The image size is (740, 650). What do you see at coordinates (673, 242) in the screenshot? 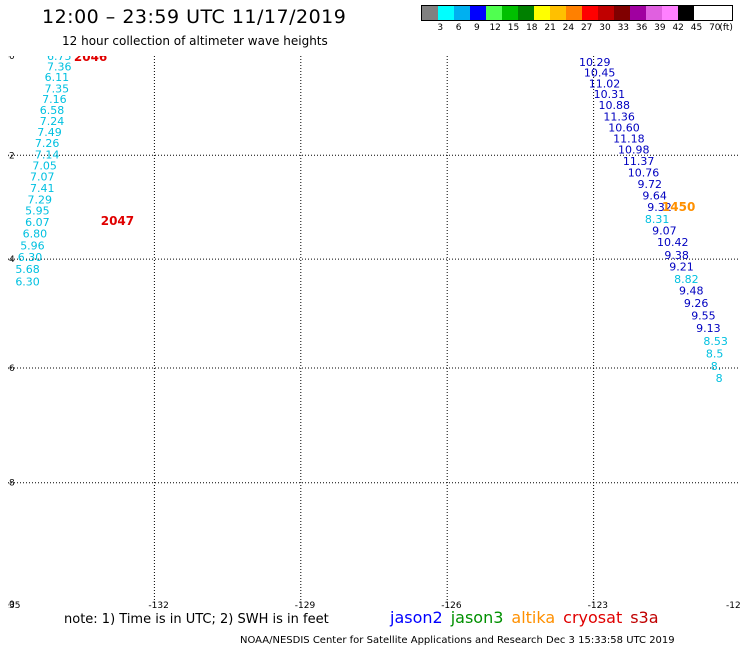
I see `wave-height-label: 10.42` at bounding box center [673, 242].